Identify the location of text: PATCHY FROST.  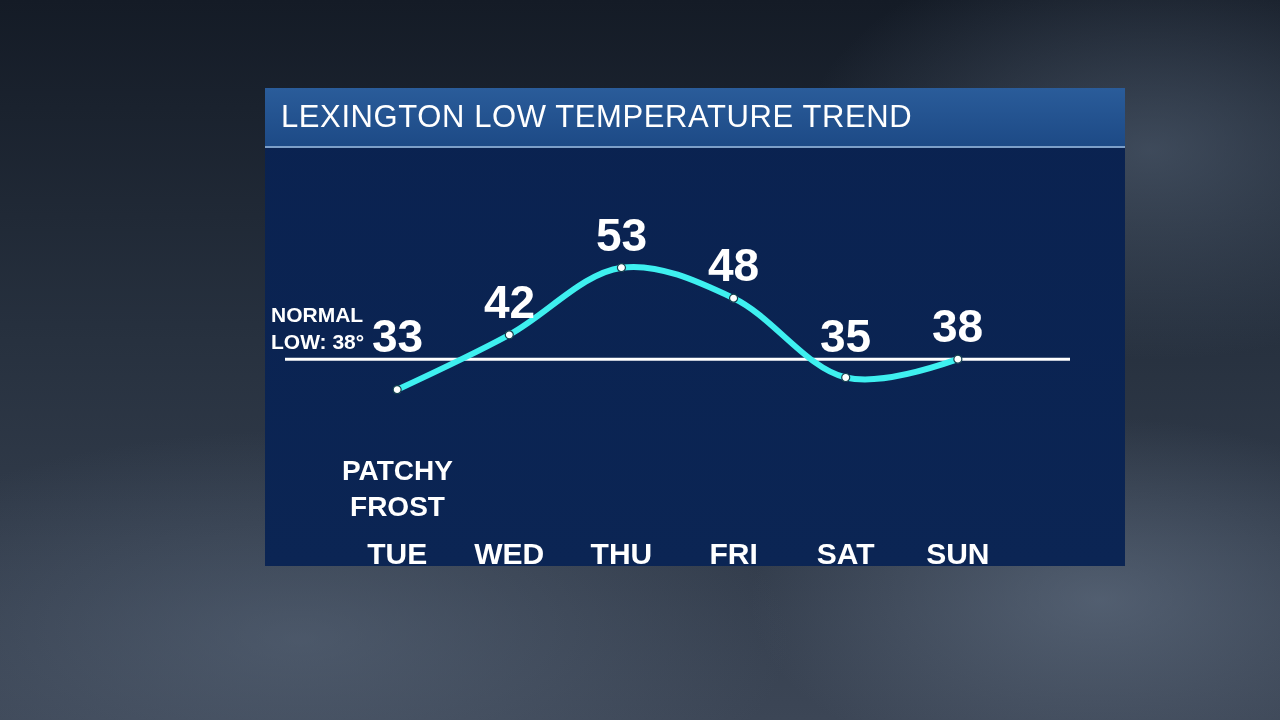
(398, 489).